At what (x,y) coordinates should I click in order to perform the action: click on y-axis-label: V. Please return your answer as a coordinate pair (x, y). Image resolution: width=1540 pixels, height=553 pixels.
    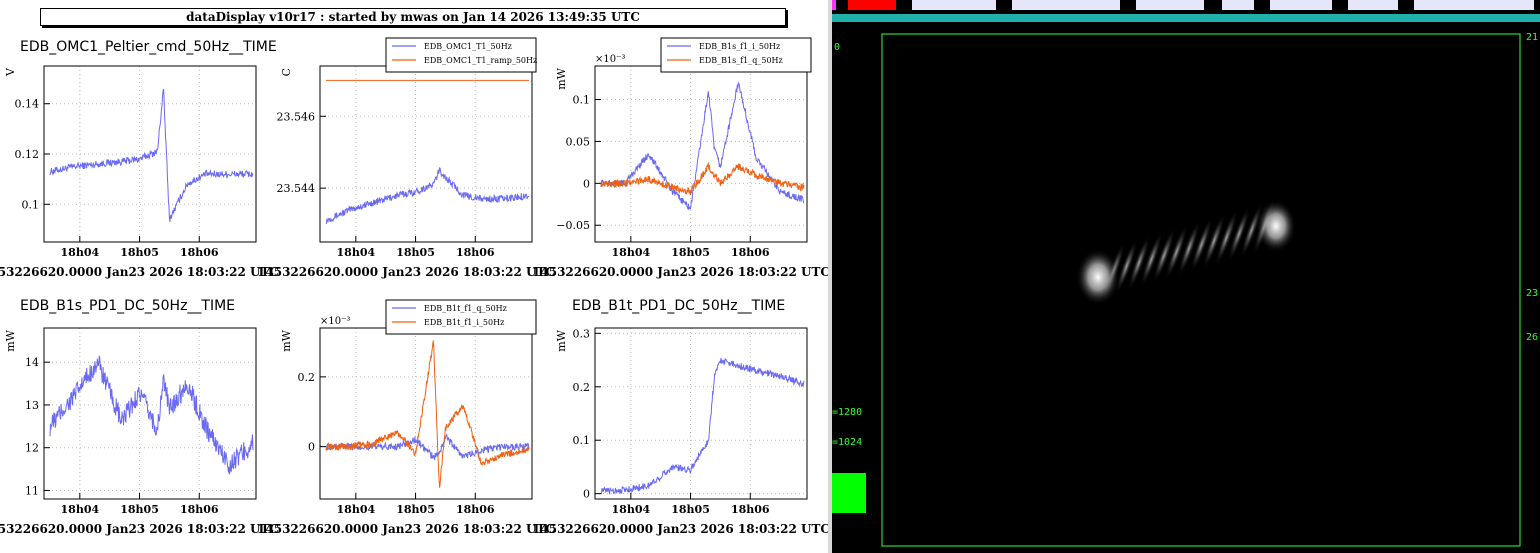
    Looking at the image, I should click on (10, 72).